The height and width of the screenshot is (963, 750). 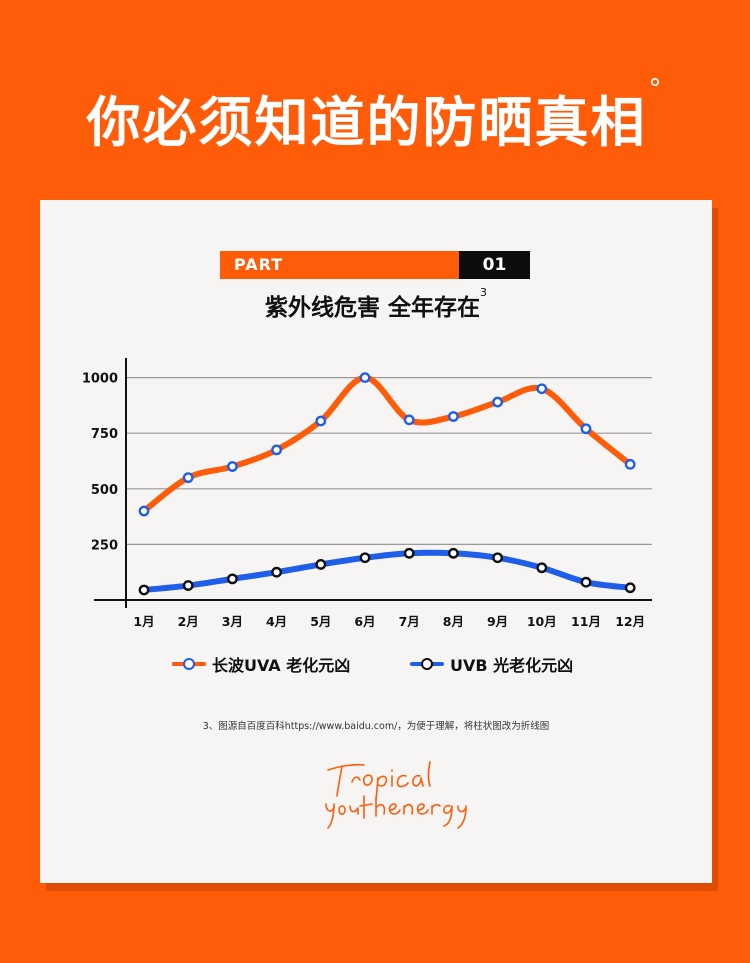 What do you see at coordinates (656, 89) in the screenshot?
I see `title-degree-mark: °` at bounding box center [656, 89].